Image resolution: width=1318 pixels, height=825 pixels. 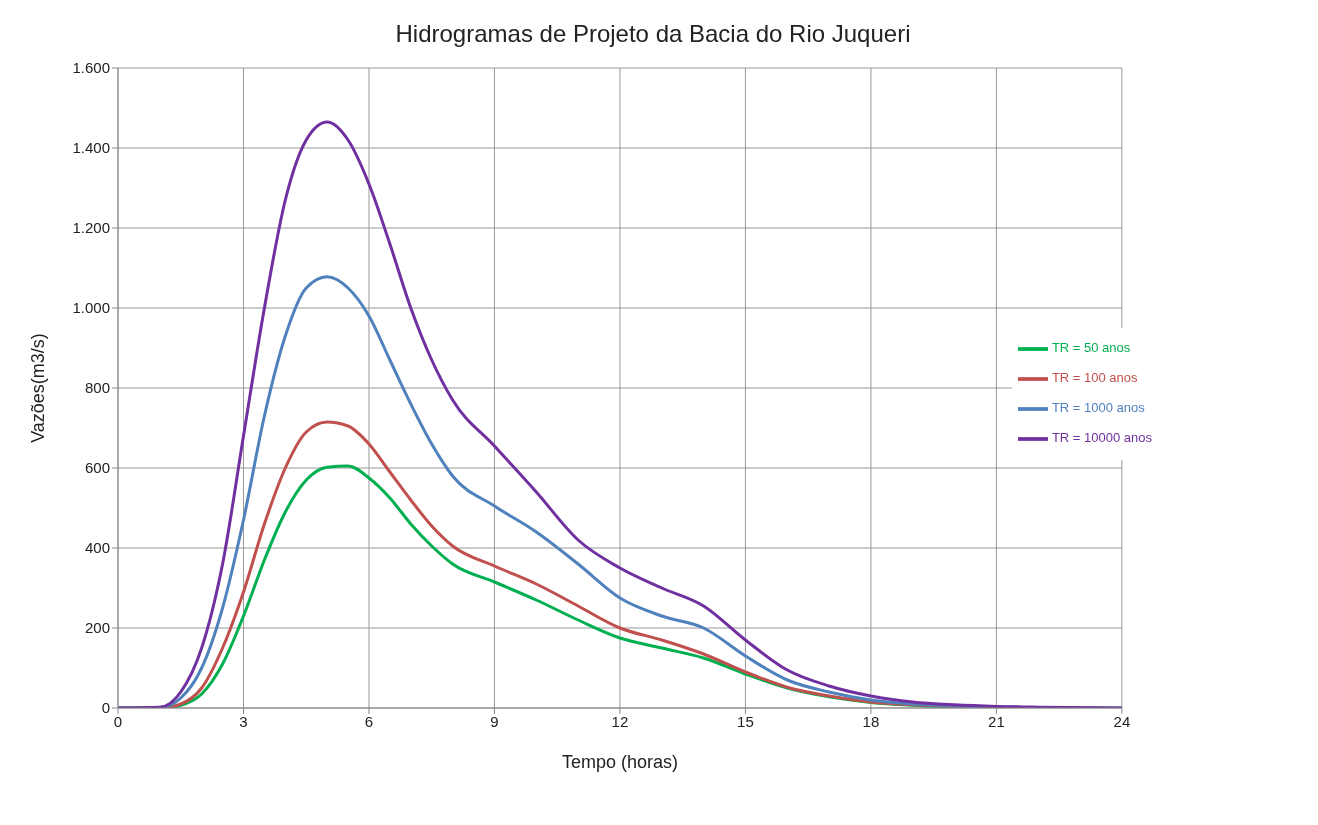 What do you see at coordinates (105, 708) in the screenshot?
I see `y-tick-label: 0` at bounding box center [105, 708].